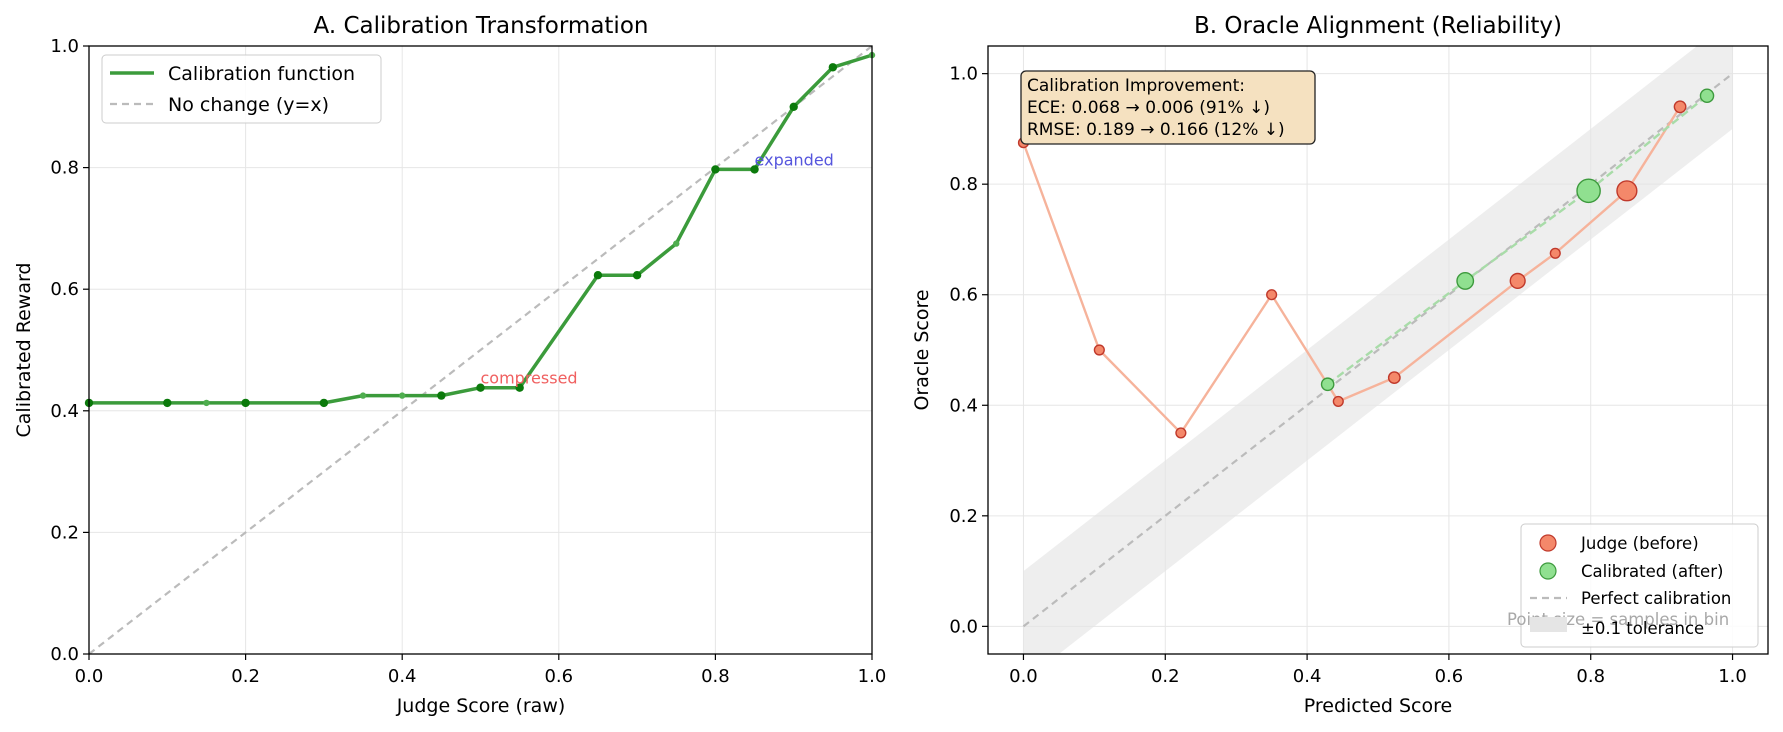 This screenshot has height=732, width=1783. Describe the element at coordinates (922, 349) in the screenshot. I see `panel-b-y-axis-label: Oracle Score` at that location.